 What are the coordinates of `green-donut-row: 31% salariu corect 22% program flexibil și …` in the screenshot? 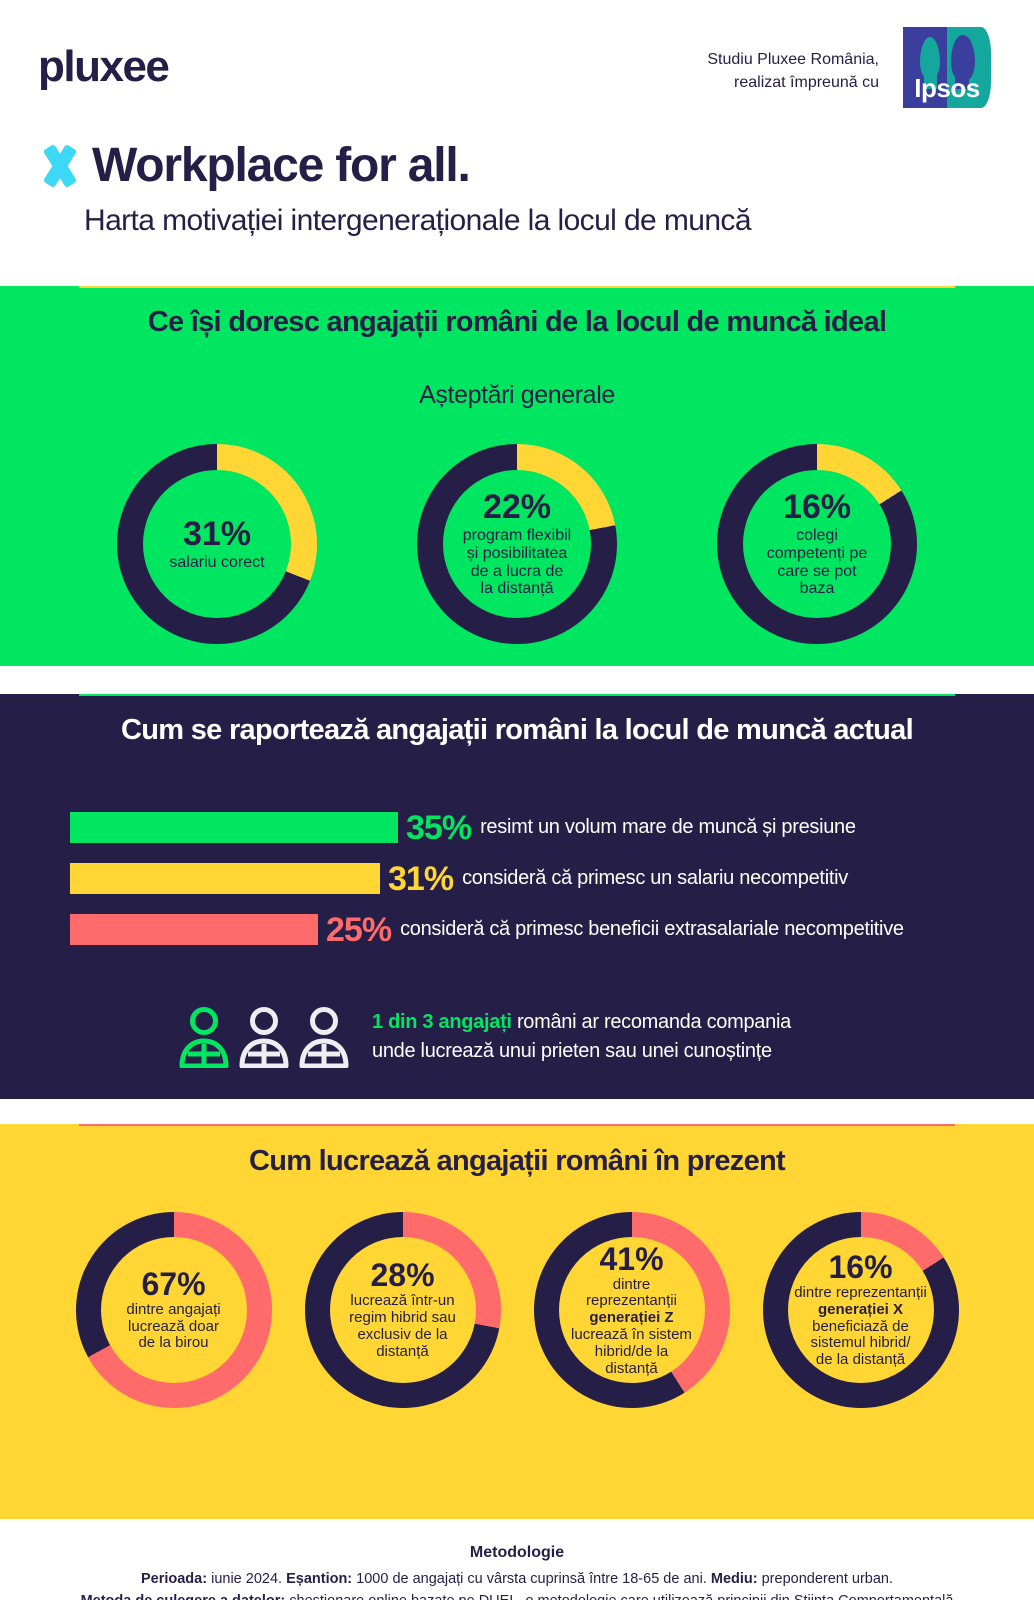 It's located at (517, 544).